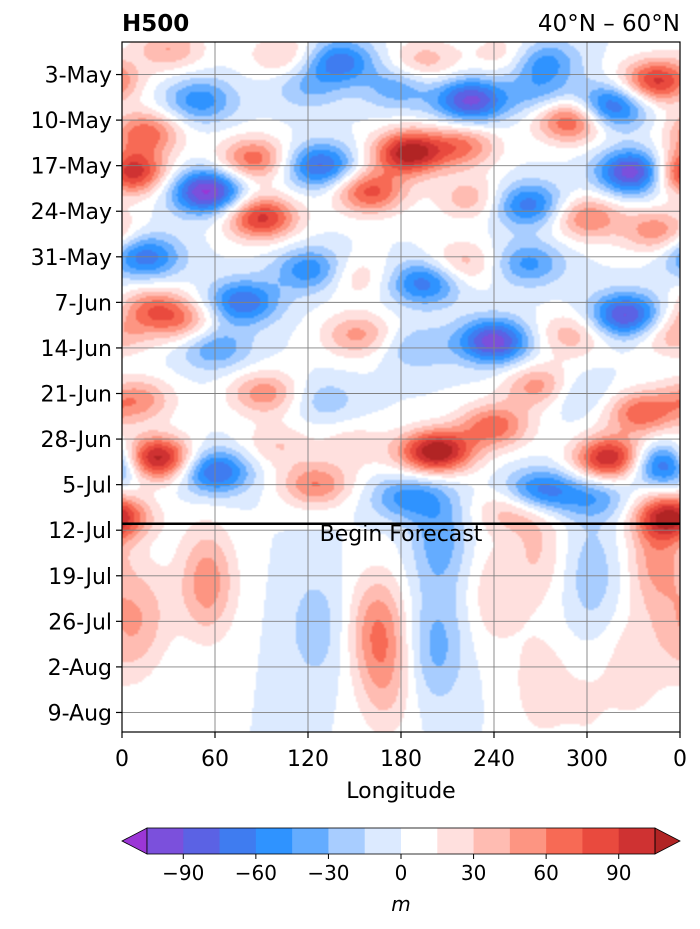 The image size is (700, 929). What do you see at coordinates (401, 873) in the screenshot?
I see `colorbar-tick-label: 0` at bounding box center [401, 873].